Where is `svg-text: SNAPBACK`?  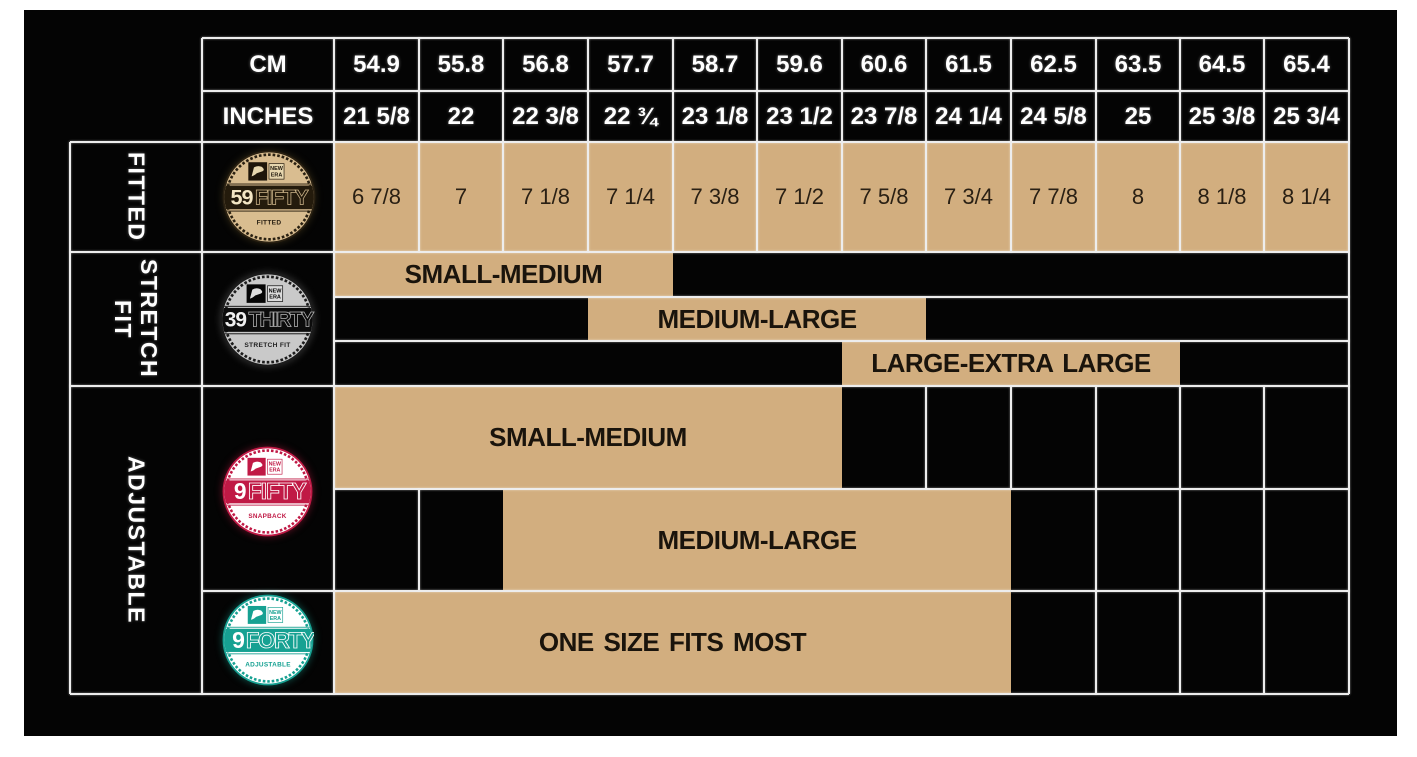
svg-text: SNAPBACK is located at coordinates (267, 516).